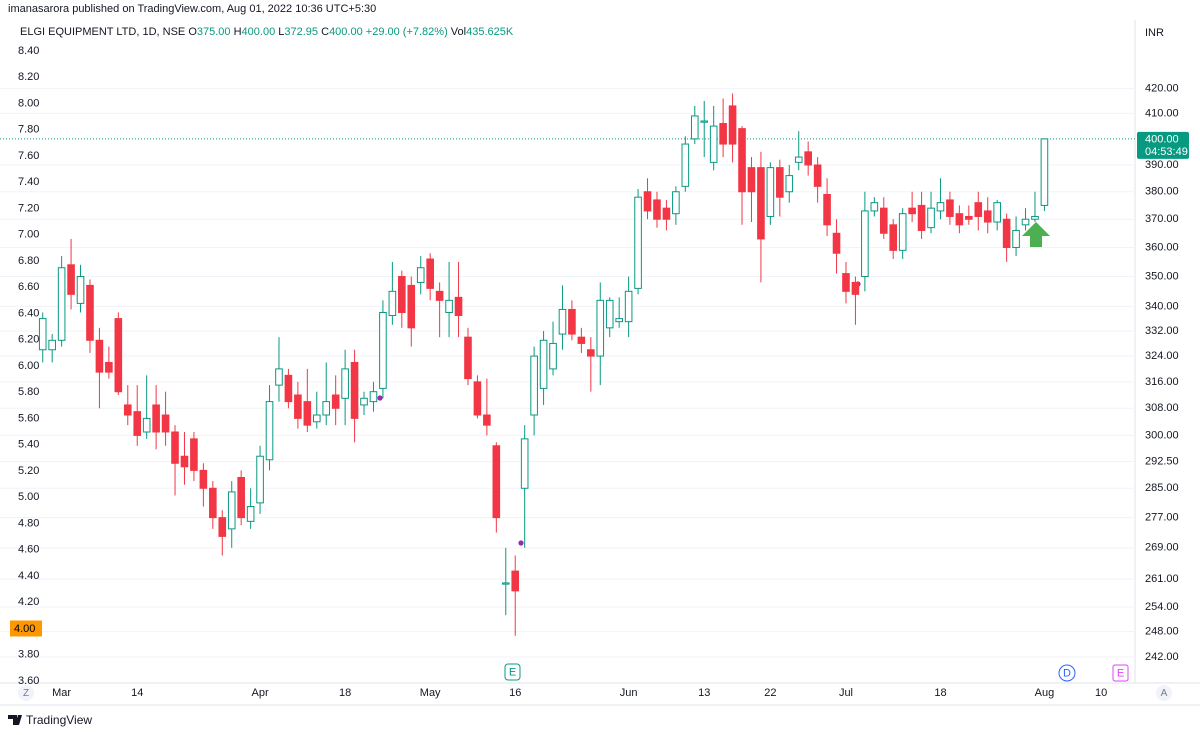 The image size is (1200, 735). Describe the element at coordinates (301, 32) in the screenshot. I see `ohlc-l: 372.95` at that location.